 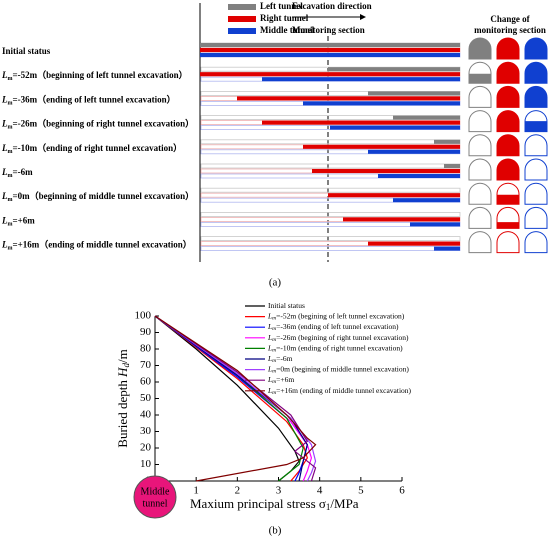 What do you see at coordinates (126, 365) in the screenshot?
I see `title-subscript: d` at bounding box center [126, 365].